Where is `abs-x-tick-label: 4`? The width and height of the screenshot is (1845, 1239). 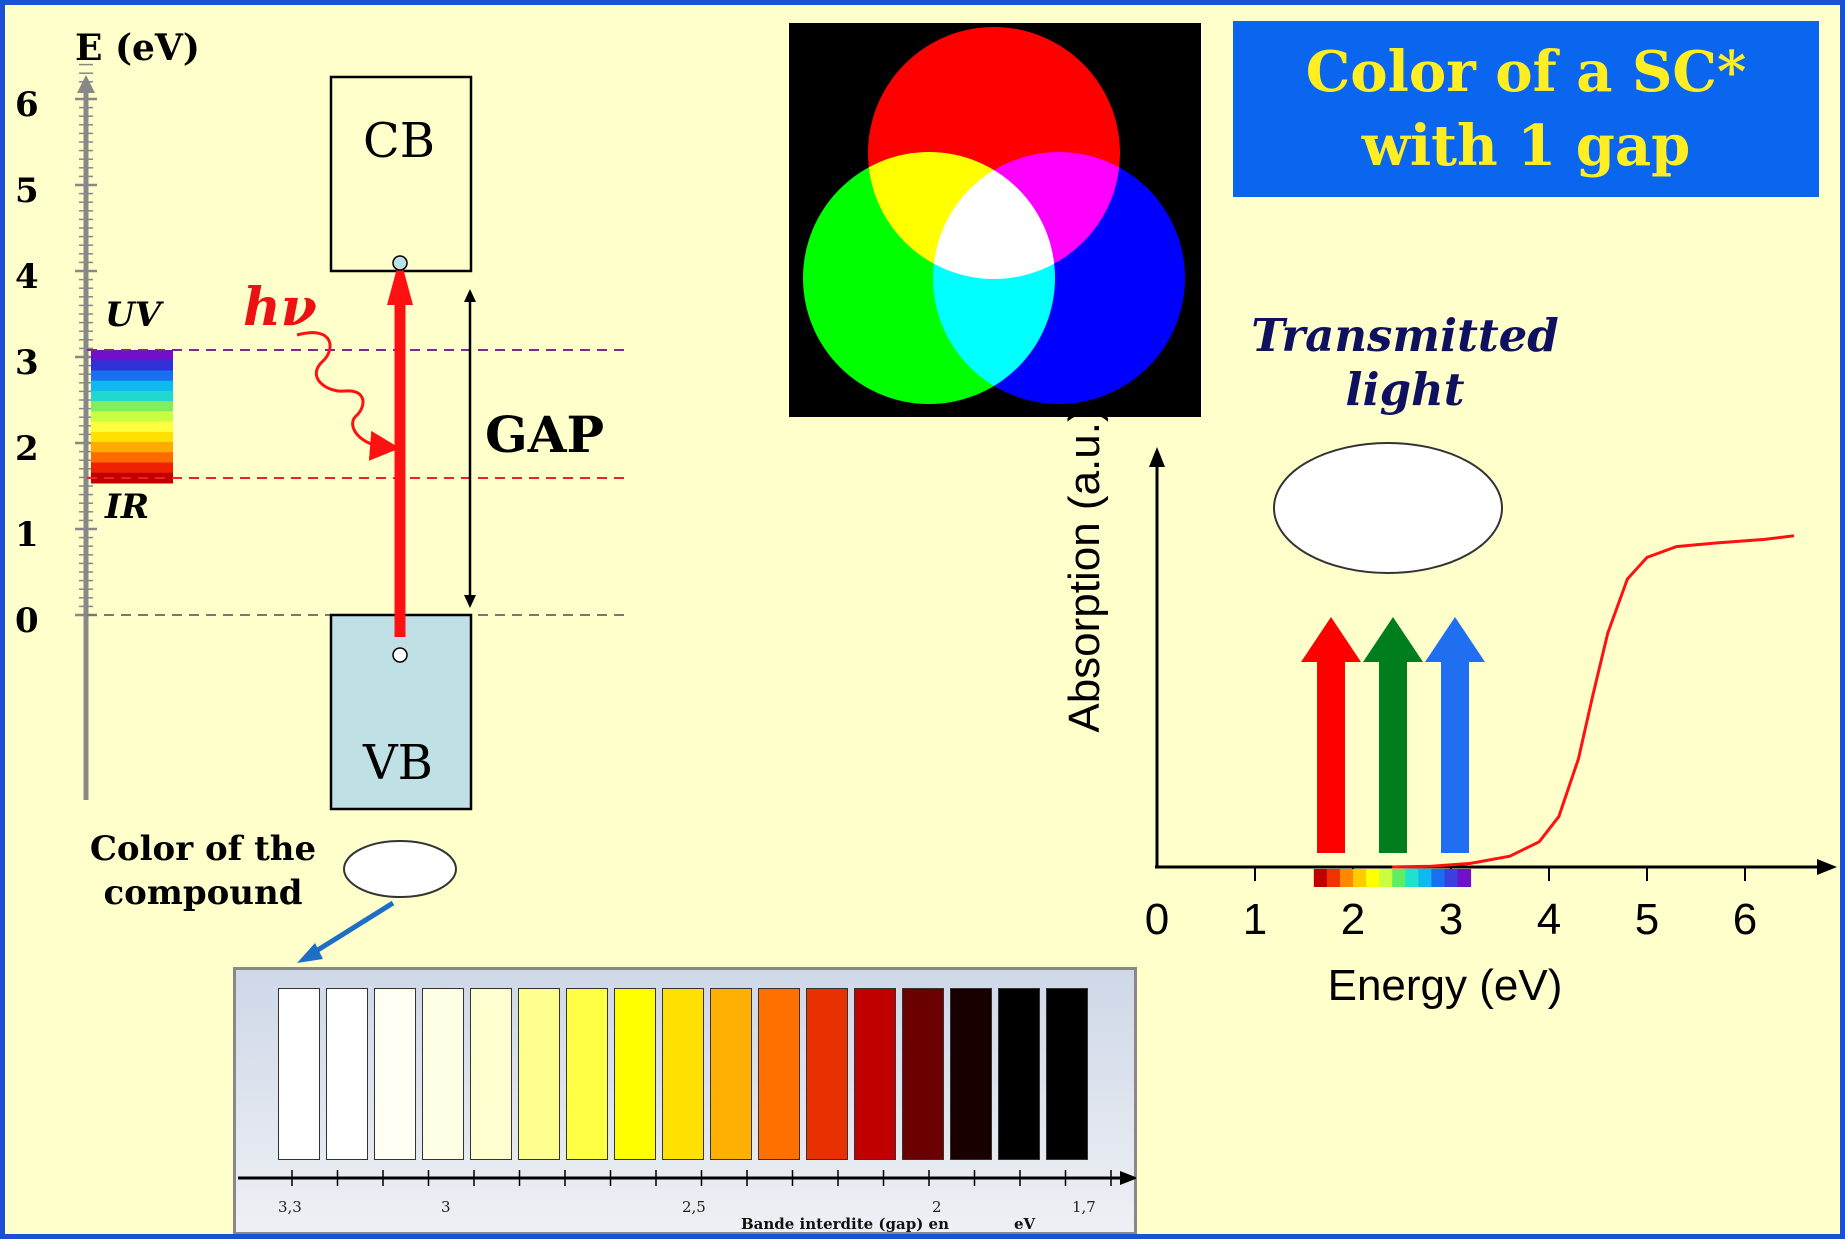
abs-x-tick-label: 4 is located at coordinates (1549, 919).